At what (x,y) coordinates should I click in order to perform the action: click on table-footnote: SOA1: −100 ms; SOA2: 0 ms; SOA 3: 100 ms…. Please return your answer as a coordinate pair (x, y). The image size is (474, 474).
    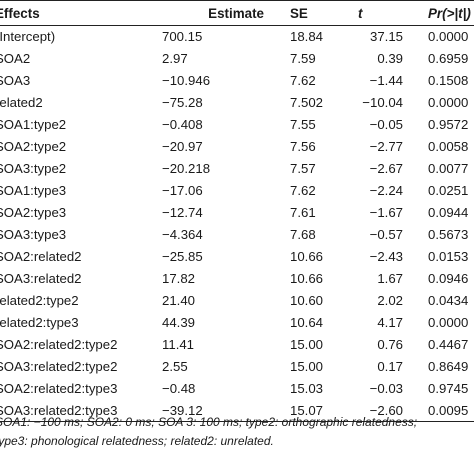
    Looking at the image, I should click on (237, 432).